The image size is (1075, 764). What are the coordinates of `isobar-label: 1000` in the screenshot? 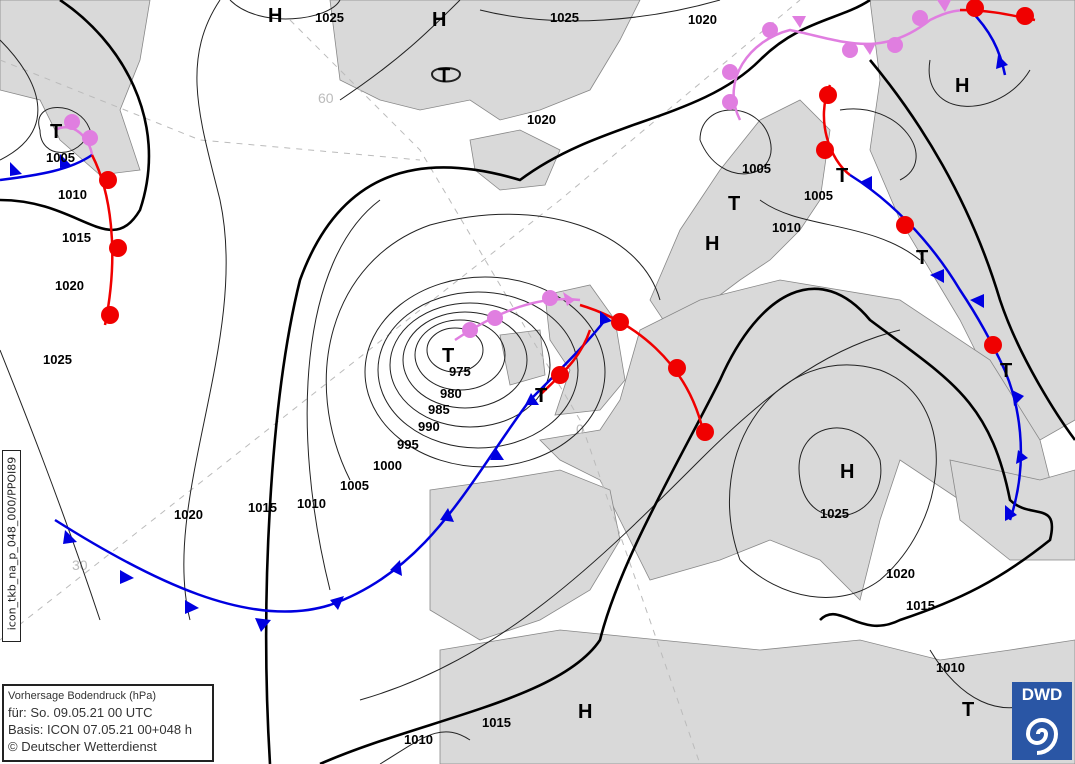 It's located at (387, 465).